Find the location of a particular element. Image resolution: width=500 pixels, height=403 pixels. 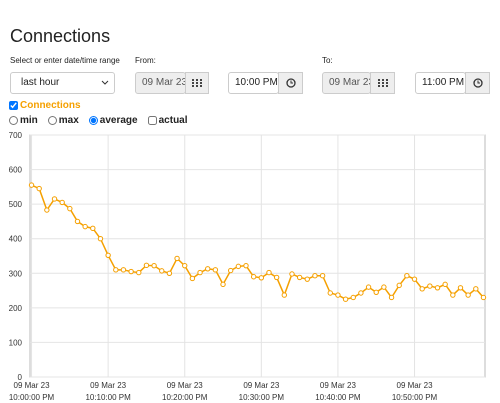

mode-option: min is located at coordinates (23, 120).